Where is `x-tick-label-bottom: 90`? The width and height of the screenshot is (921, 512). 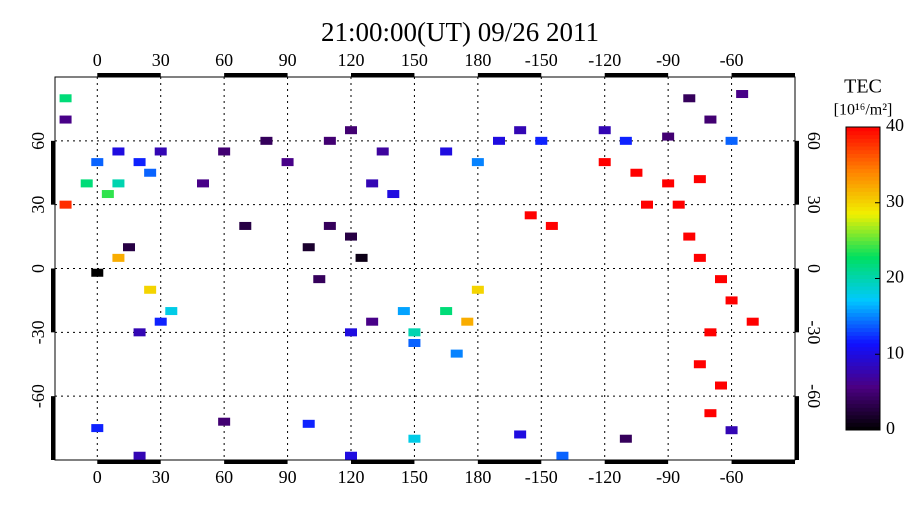 x-tick-label-bottom: 90 is located at coordinates (288, 477).